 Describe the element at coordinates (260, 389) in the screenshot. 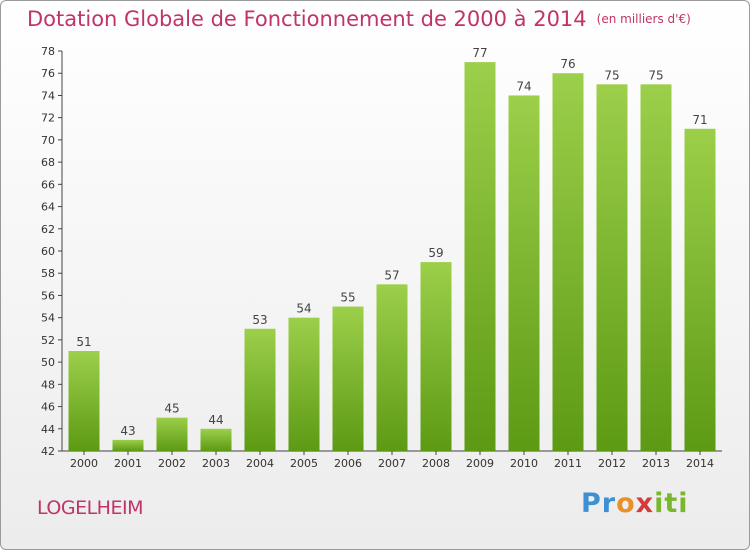

I see `bar-2004` at that location.